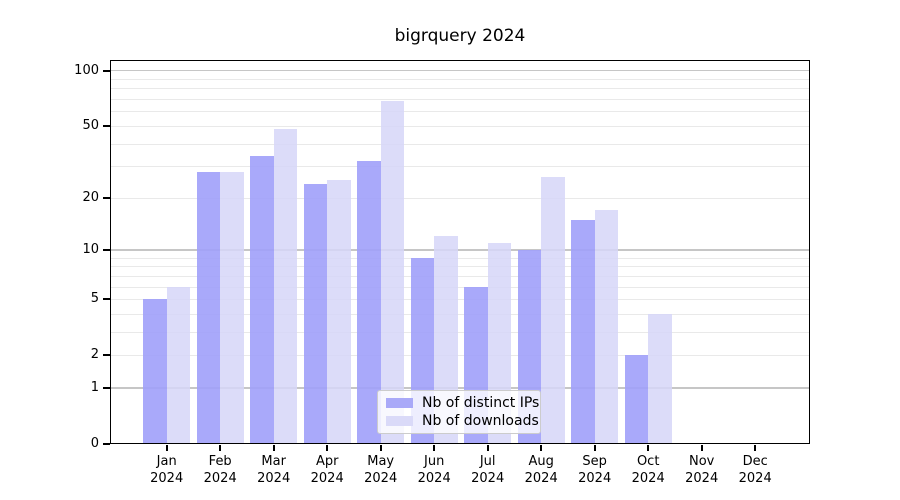 Image resolution: width=900 pixels, height=500 pixels. What do you see at coordinates (755, 461) in the screenshot?
I see `month-label: Dec` at bounding box center [755, 461].